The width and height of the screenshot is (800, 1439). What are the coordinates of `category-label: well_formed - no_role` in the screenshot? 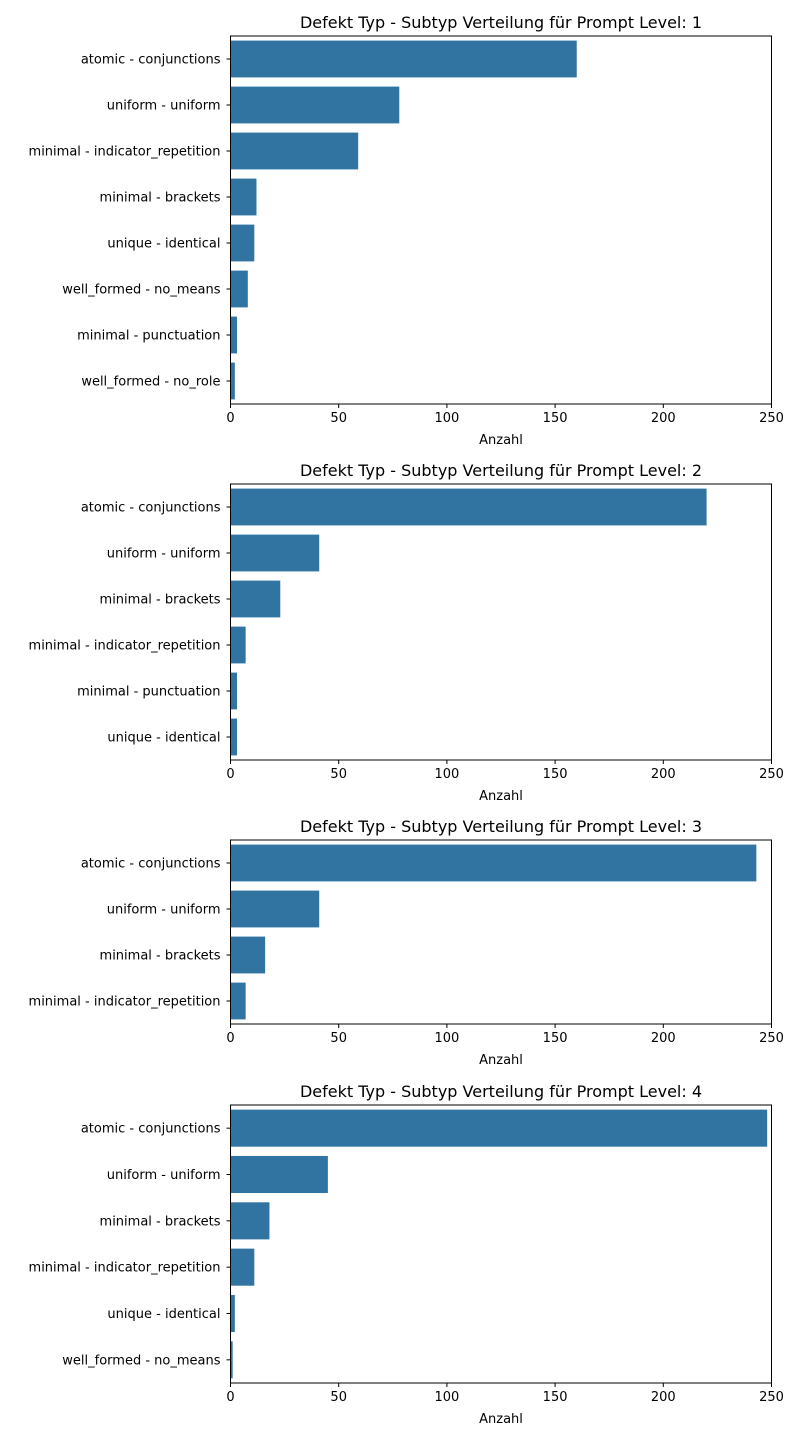 It's located at (150, 382).